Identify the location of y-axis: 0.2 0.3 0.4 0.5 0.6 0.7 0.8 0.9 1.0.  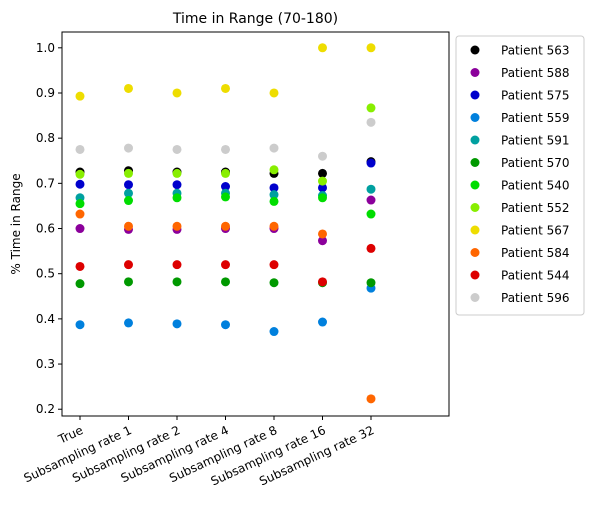
(49, 228).